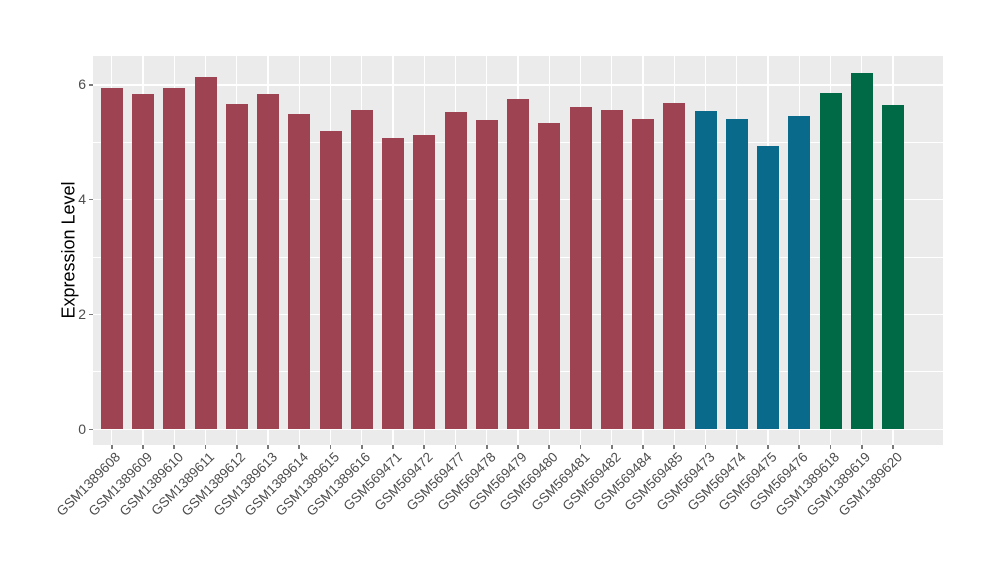 This screenshot has width=1000, height=580. What do you see at coordinates (518, 264) in the screenshot?
I see `bar-GSM569479` at bounding box center [518, 264].